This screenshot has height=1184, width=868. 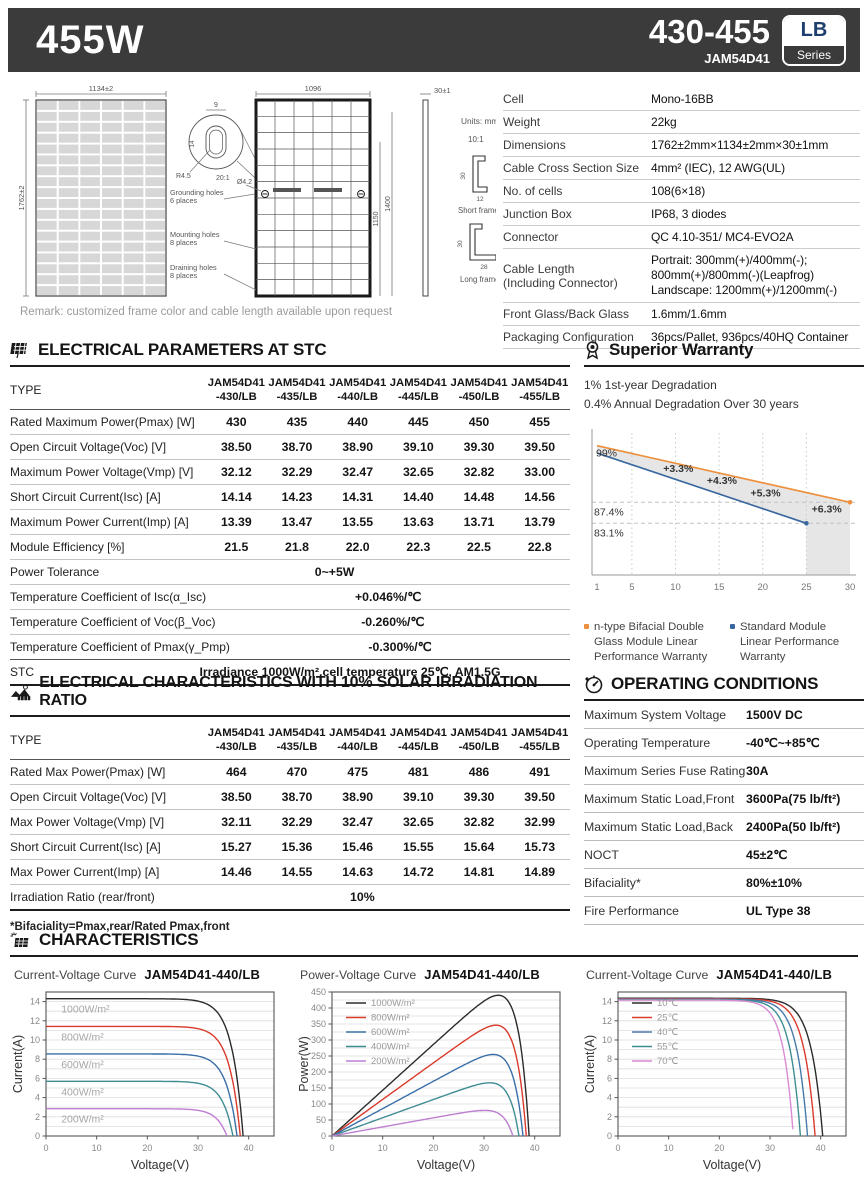 I want to click on chart-title: Power-Voltage Curve JAM54D41-440/LB, so click(x=436, y=974).